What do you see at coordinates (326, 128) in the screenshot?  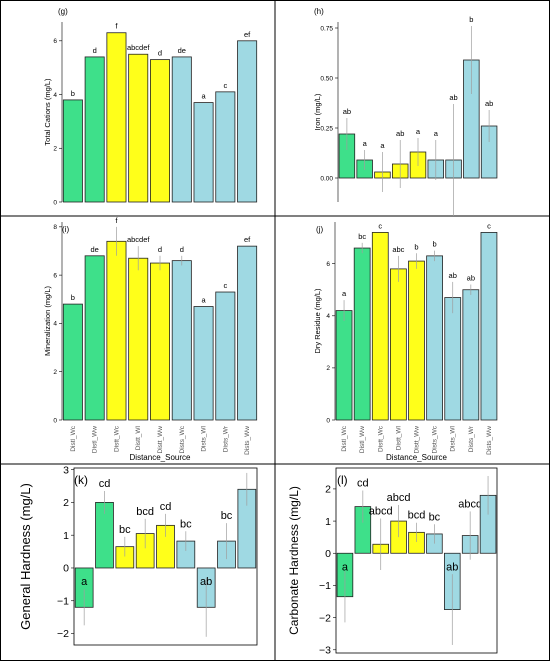 I see `y-tick-label: 0.25` at bounding box center [326, 128].